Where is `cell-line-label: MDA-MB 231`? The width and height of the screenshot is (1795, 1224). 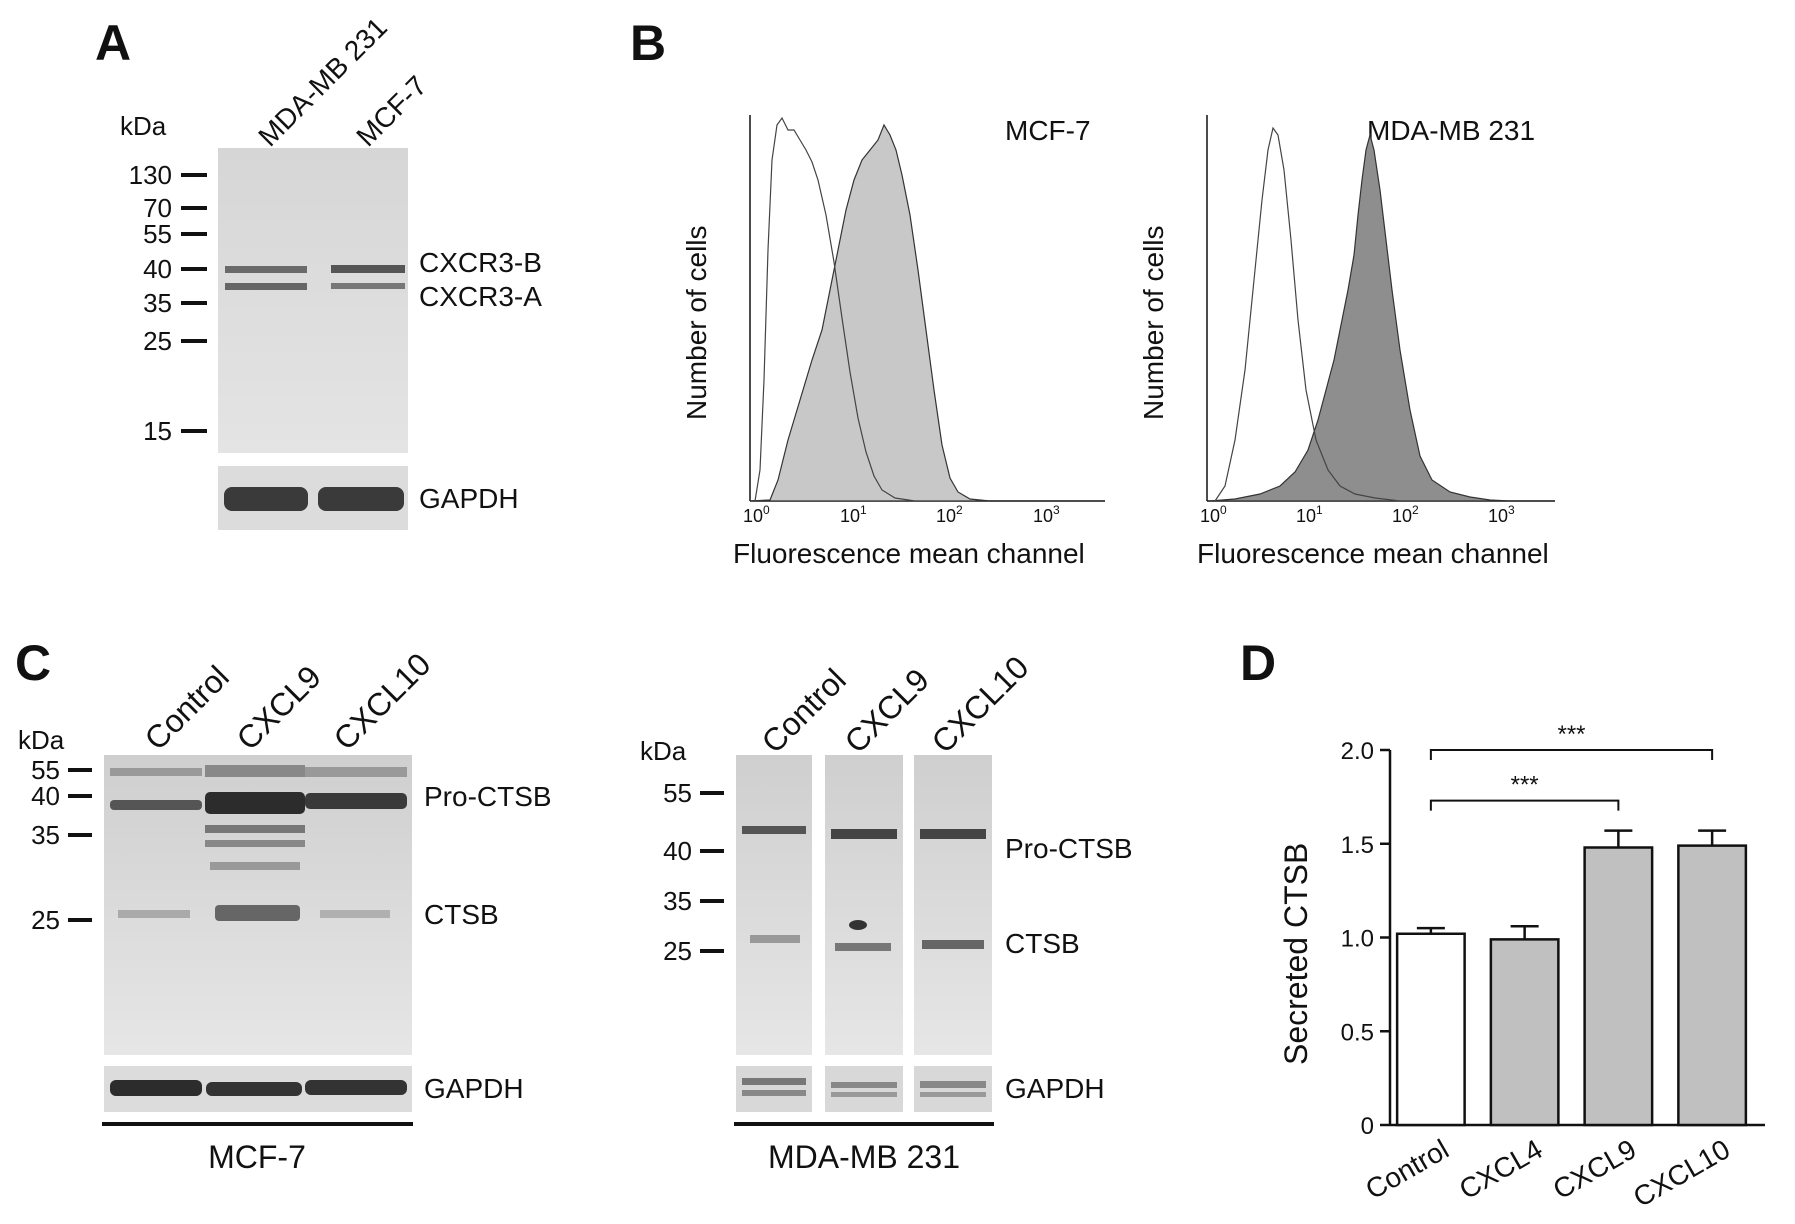
cell-line-label: MDA-MB 231 is located at coordinates (864, 1157).